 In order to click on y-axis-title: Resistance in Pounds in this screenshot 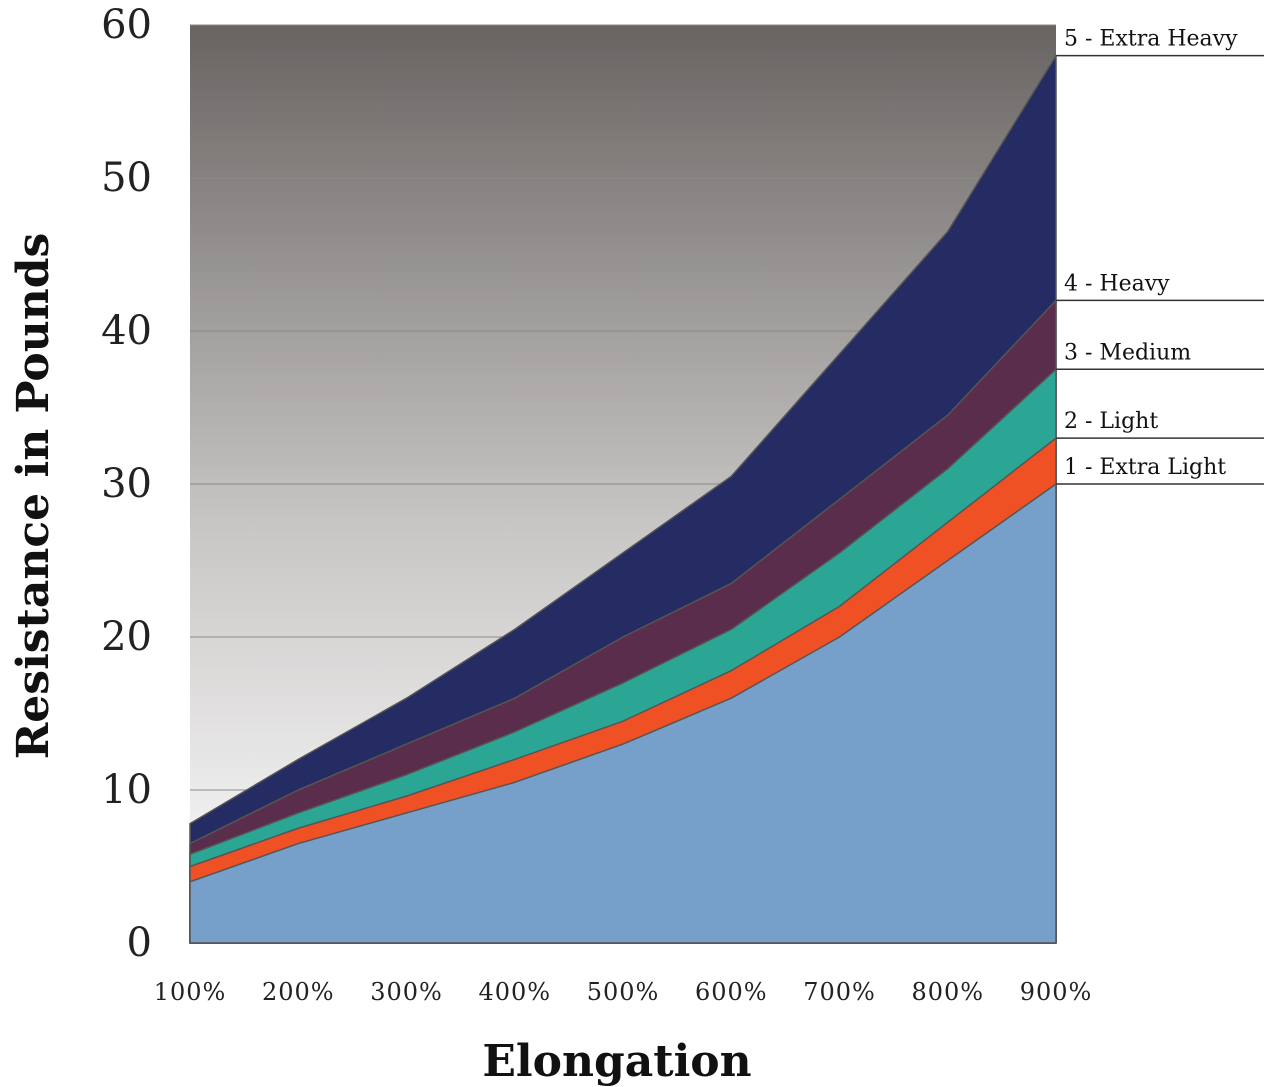, I will do `click(33, 496)`.